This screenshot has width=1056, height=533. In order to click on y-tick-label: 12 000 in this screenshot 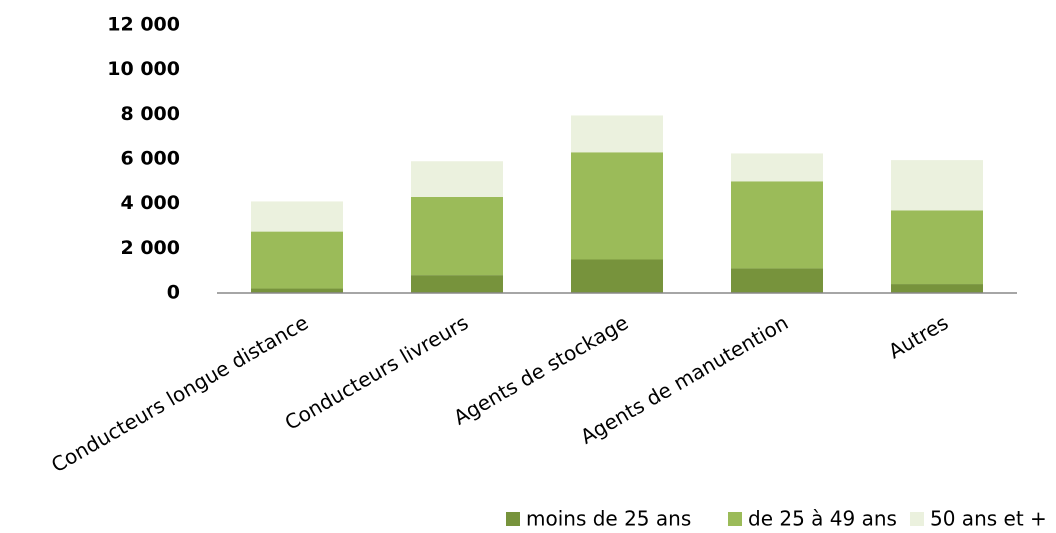, I will do `click(143, 25)`.